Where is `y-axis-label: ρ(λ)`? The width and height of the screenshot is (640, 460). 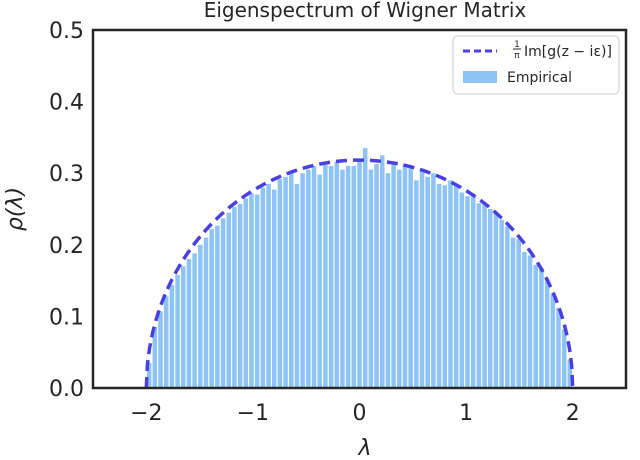 y-axis-label: ρ(λ) is located at coordinates (15, 209).